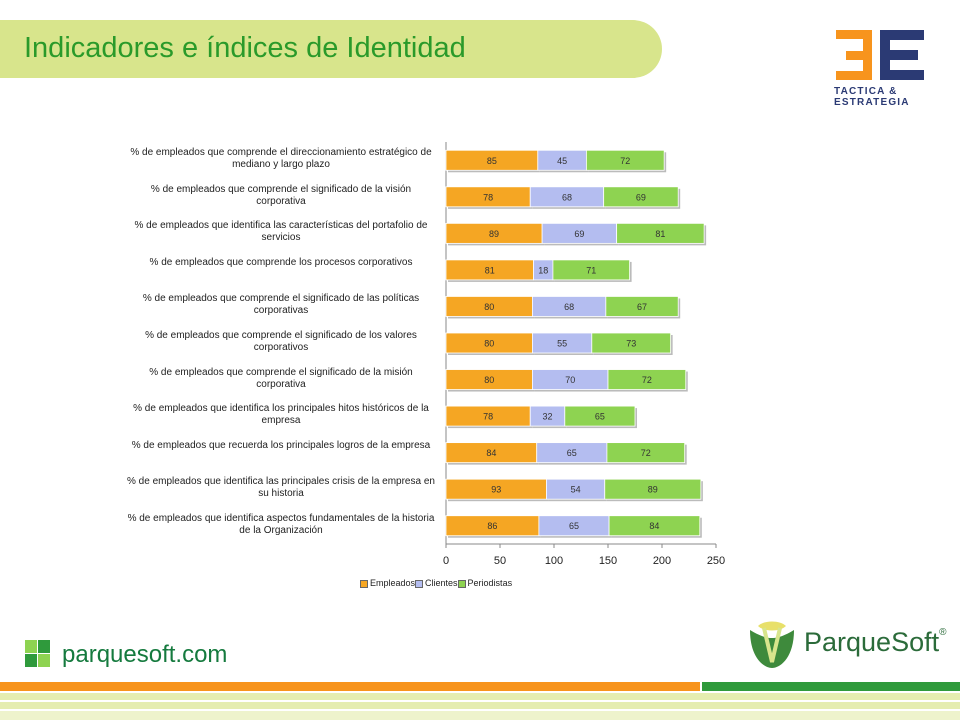 Image resolution: width=960 pixels, height=720 pixels. I want to click on bar-value-label: 70, so click(570, 380).